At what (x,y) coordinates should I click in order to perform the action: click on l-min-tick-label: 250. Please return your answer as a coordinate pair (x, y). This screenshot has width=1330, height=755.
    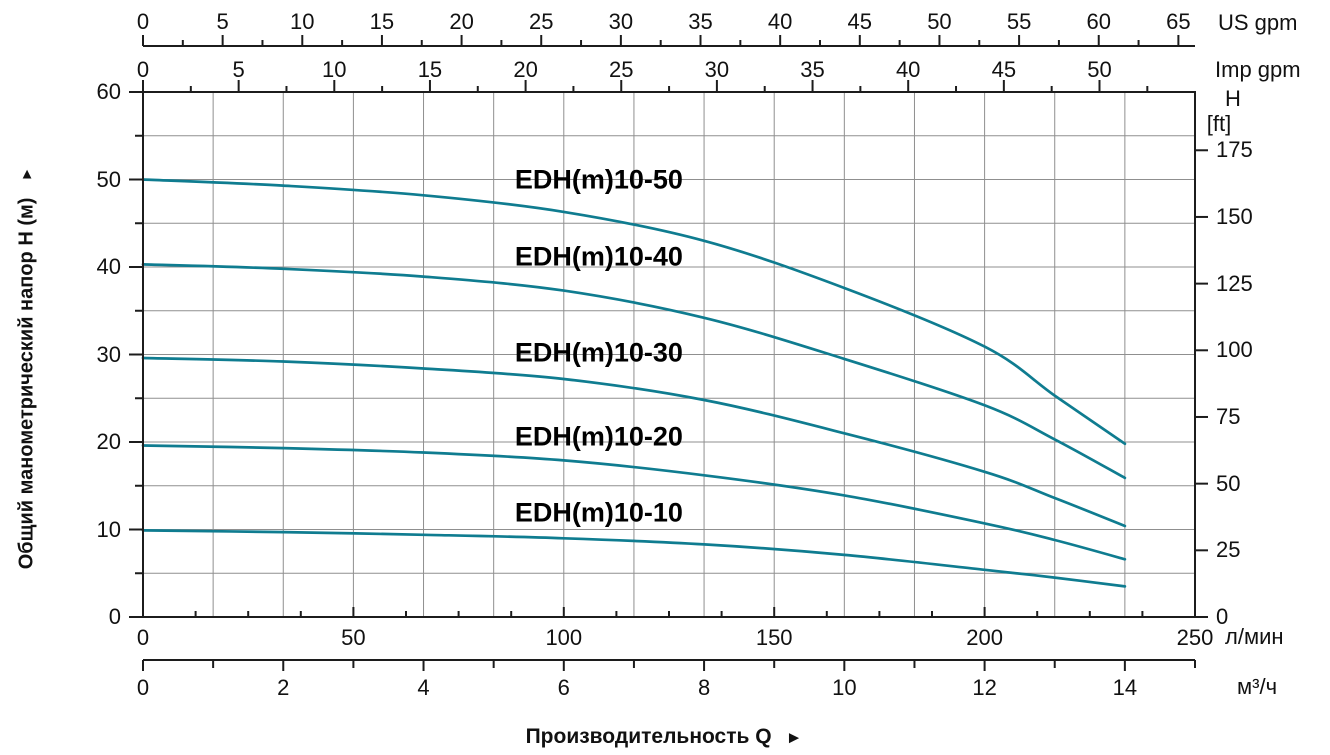
    Looking at the image, I should click on (1195, 637).